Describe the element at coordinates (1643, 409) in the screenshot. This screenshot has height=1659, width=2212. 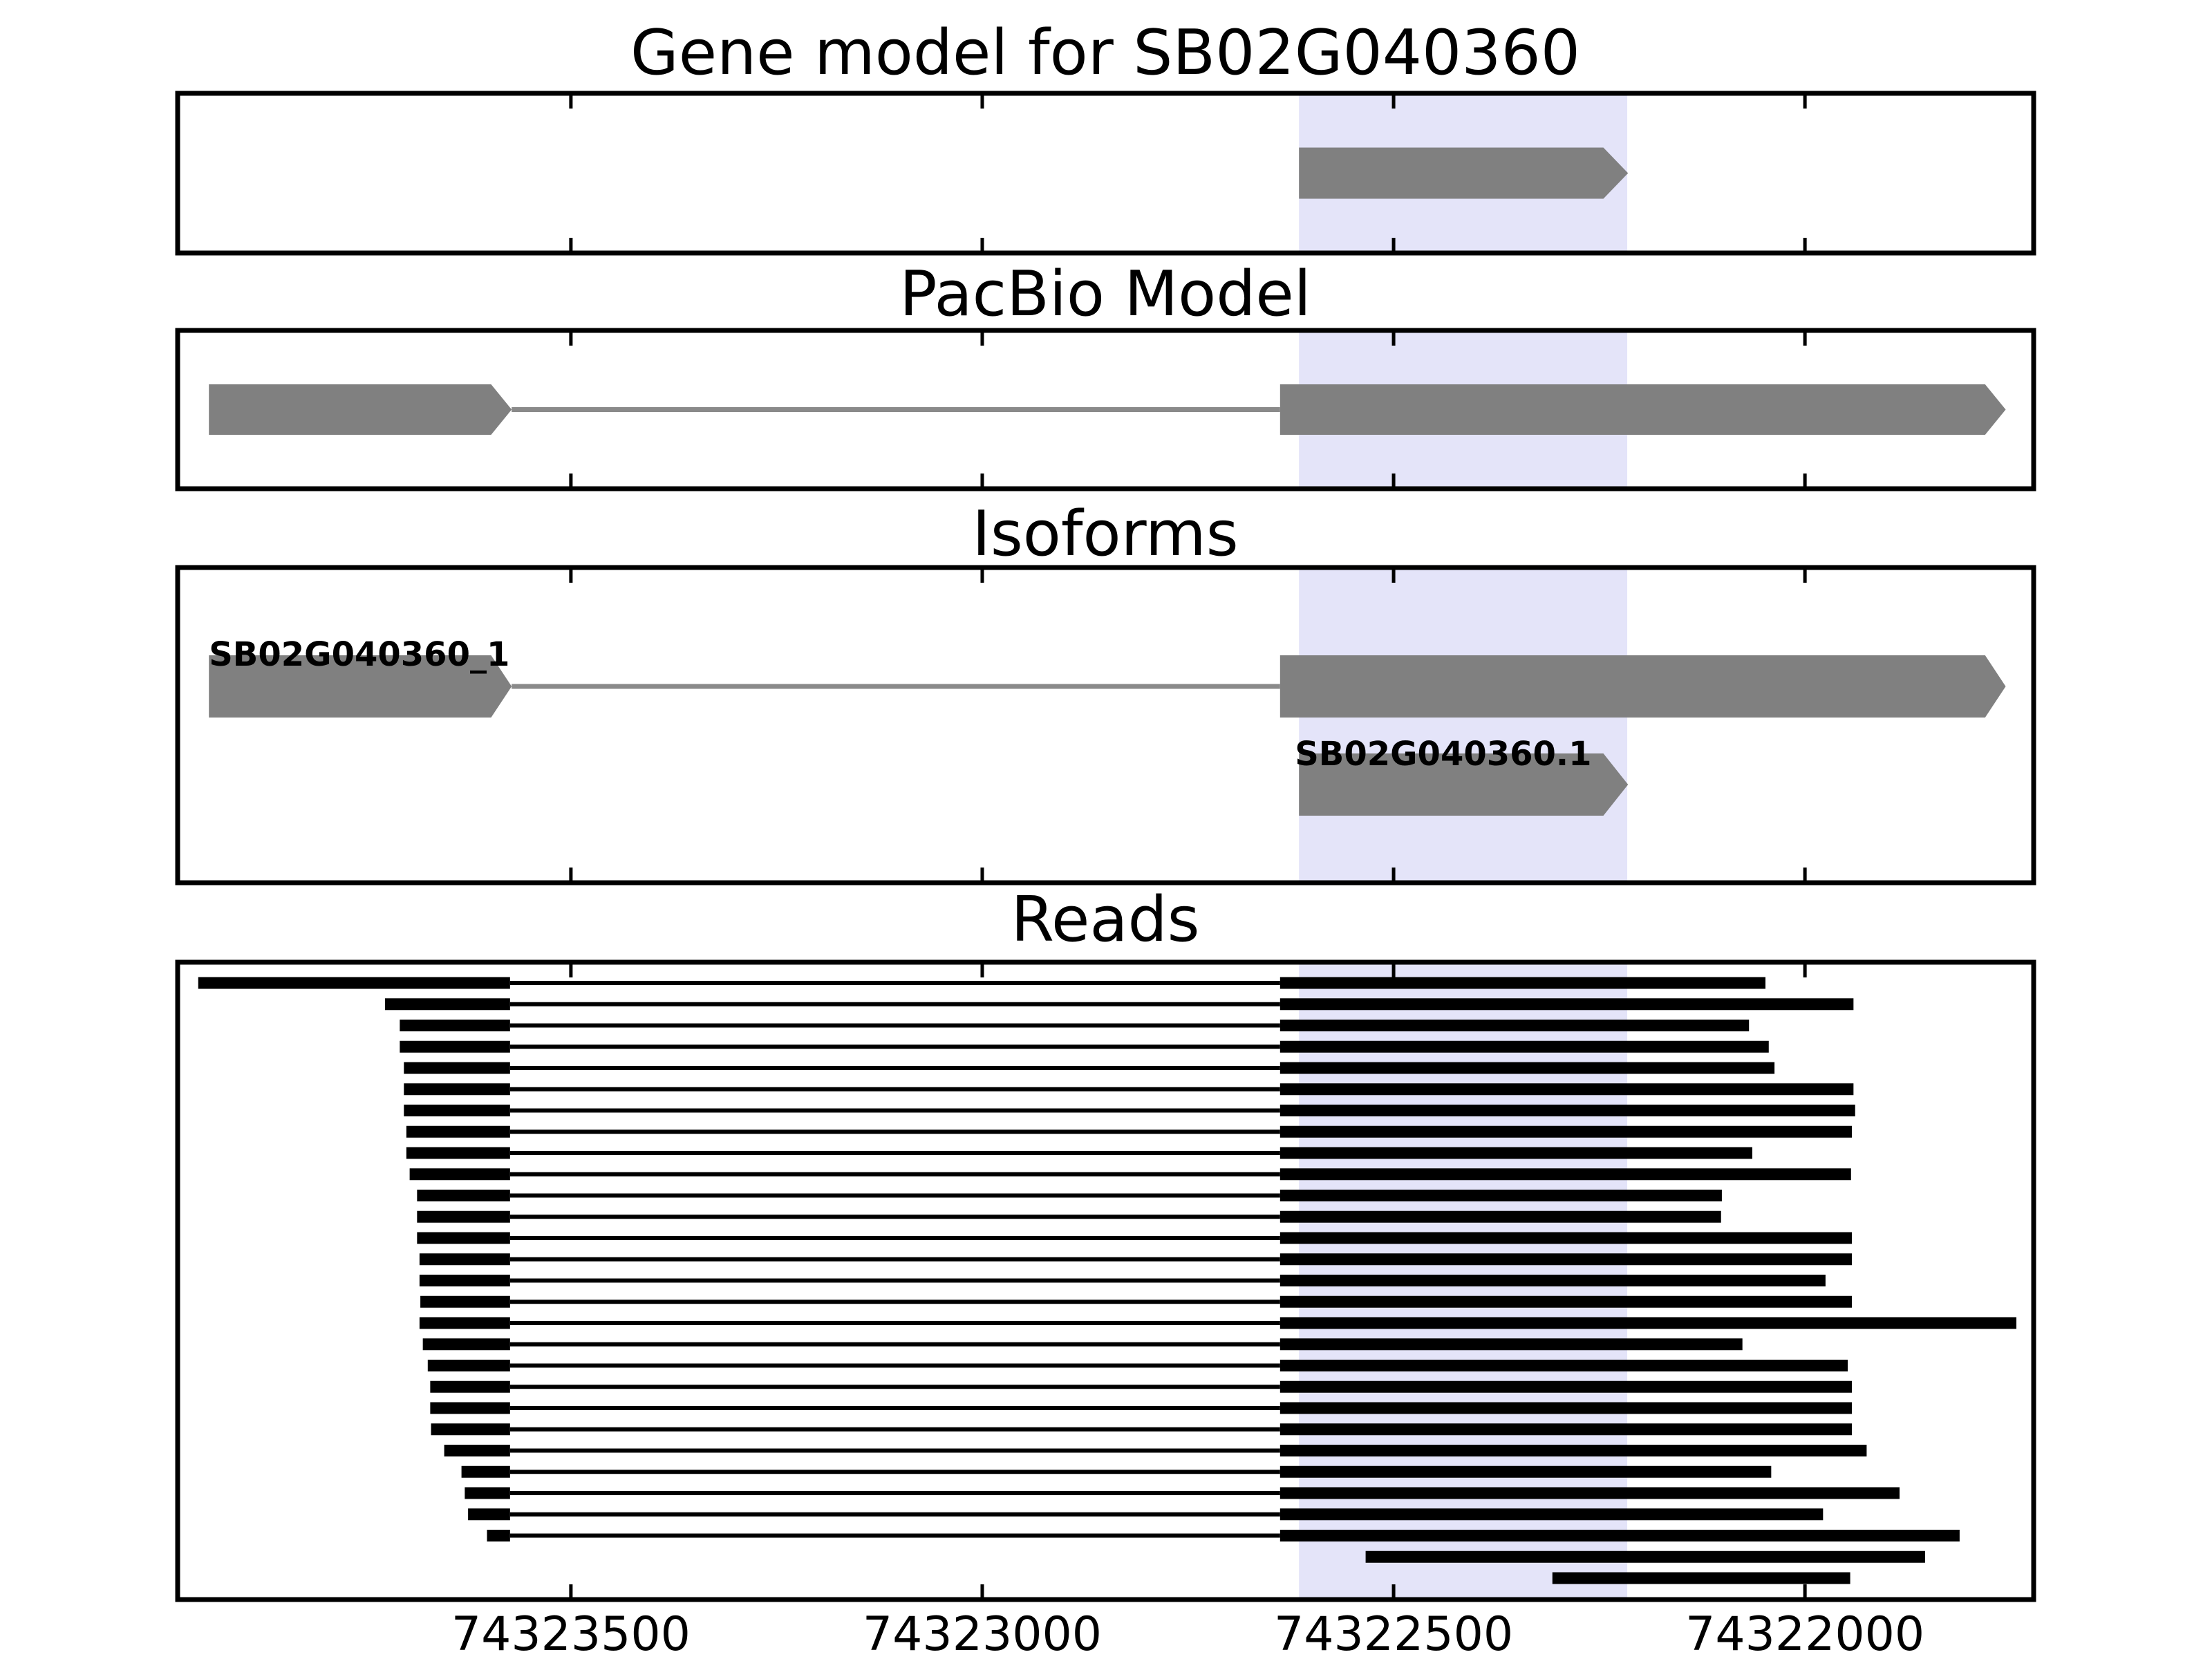
I see `pacbio-model-exon2` at that location.